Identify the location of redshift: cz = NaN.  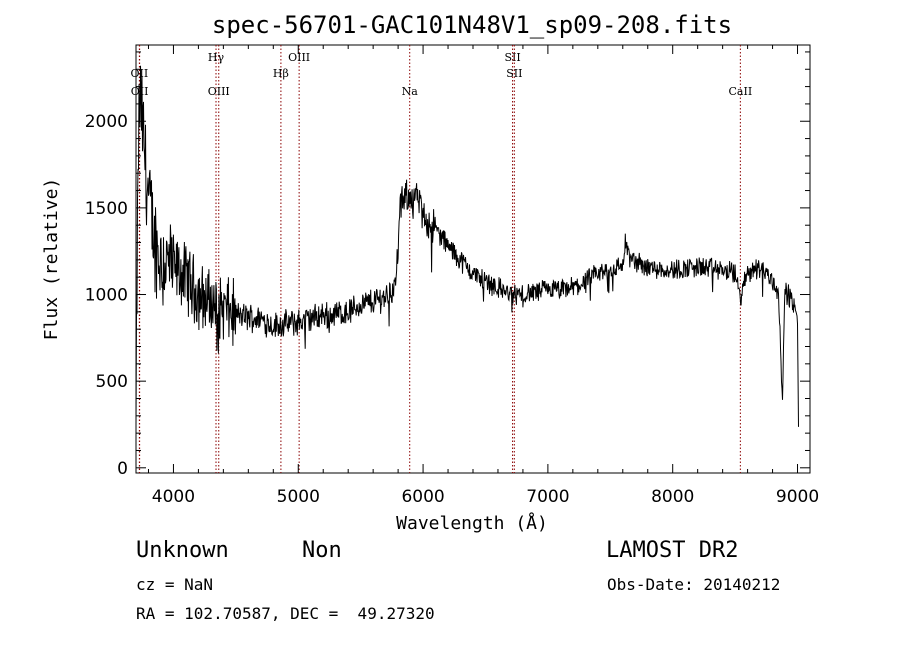
(175, 584).